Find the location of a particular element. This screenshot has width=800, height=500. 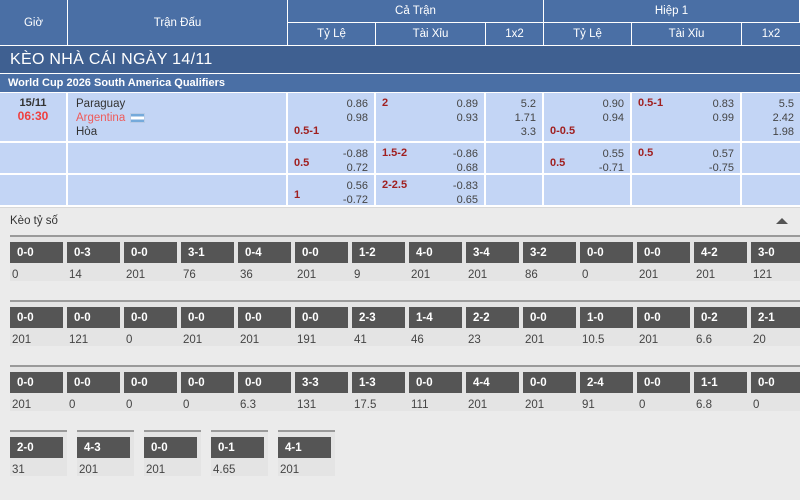

score-cell: 3-4 201 is located at coordinates (494, 267).